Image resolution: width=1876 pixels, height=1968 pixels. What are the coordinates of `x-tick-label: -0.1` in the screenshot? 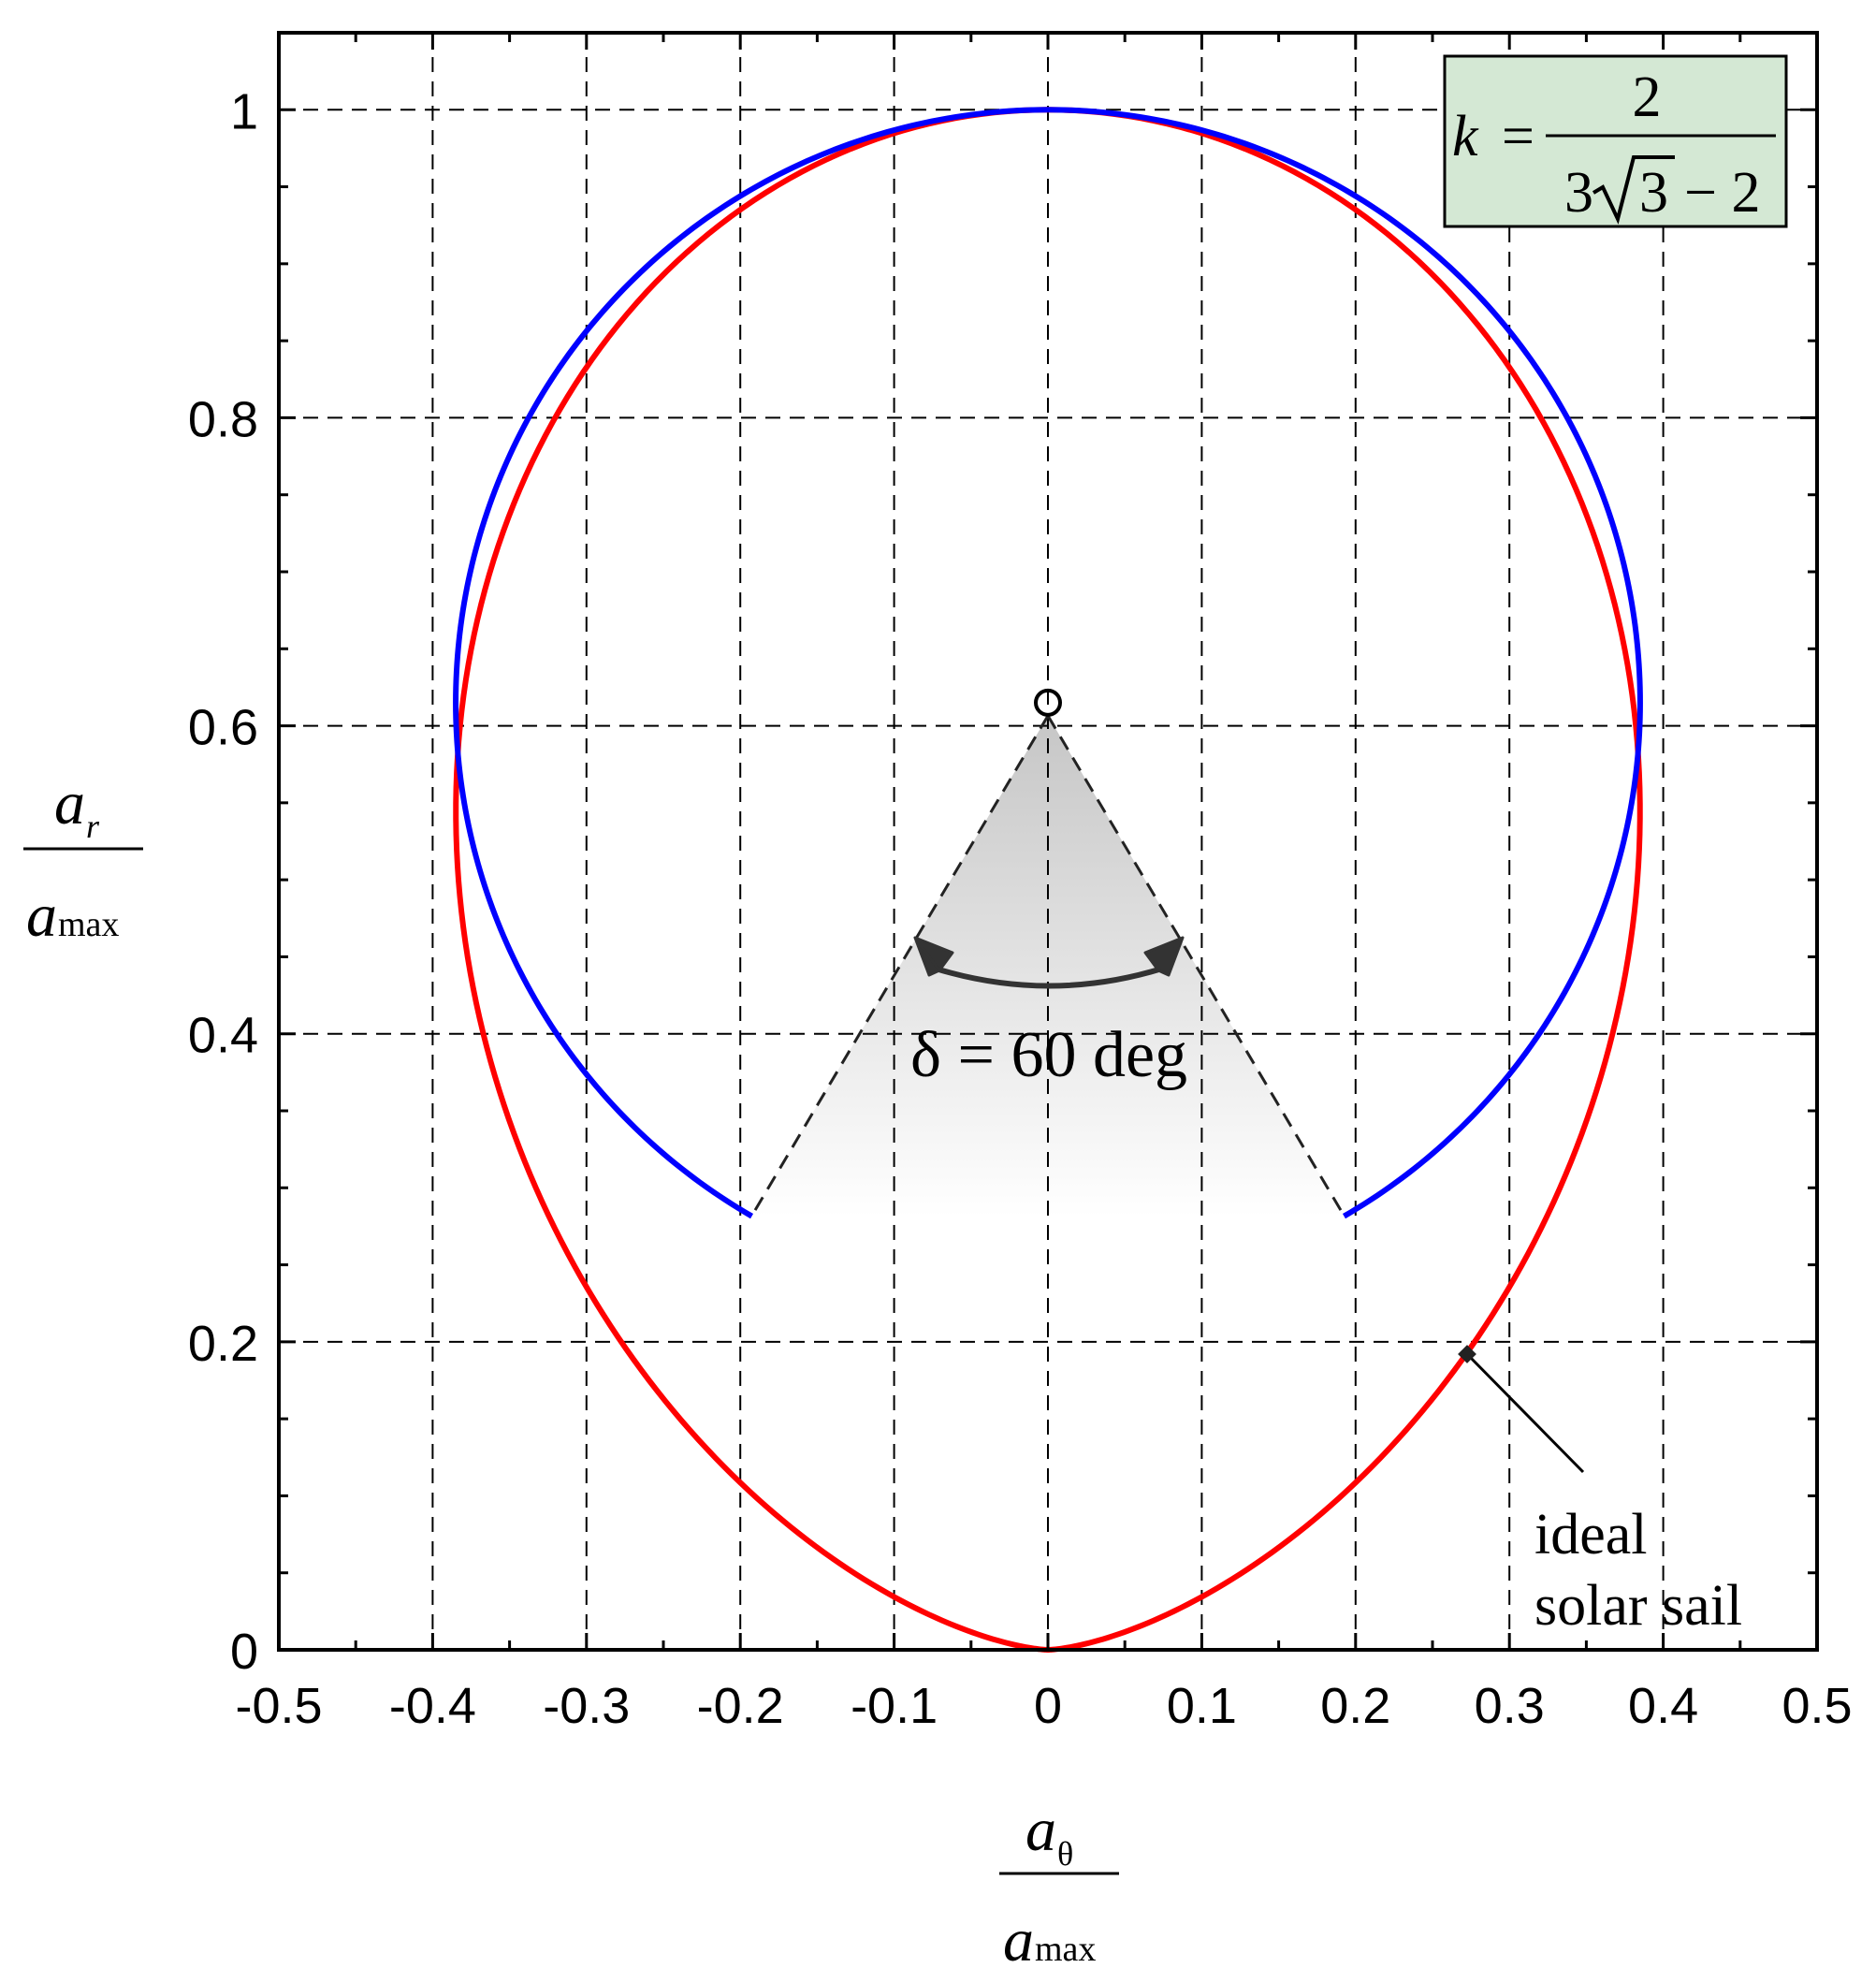 It's located at (894, 1706).